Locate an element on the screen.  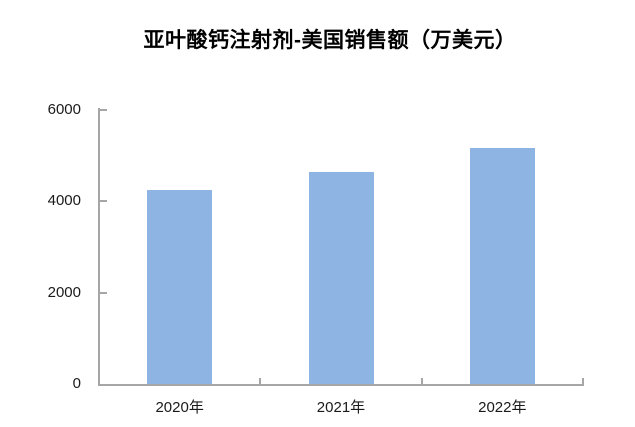
y-tick-label: 0 is located at coordinates (76, 383).